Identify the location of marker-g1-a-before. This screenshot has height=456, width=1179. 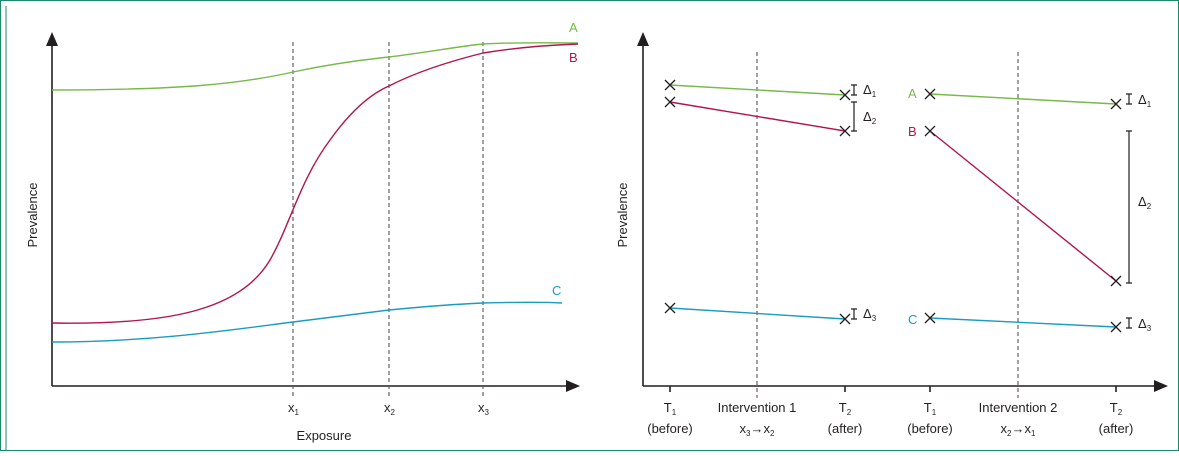
(670, 85).